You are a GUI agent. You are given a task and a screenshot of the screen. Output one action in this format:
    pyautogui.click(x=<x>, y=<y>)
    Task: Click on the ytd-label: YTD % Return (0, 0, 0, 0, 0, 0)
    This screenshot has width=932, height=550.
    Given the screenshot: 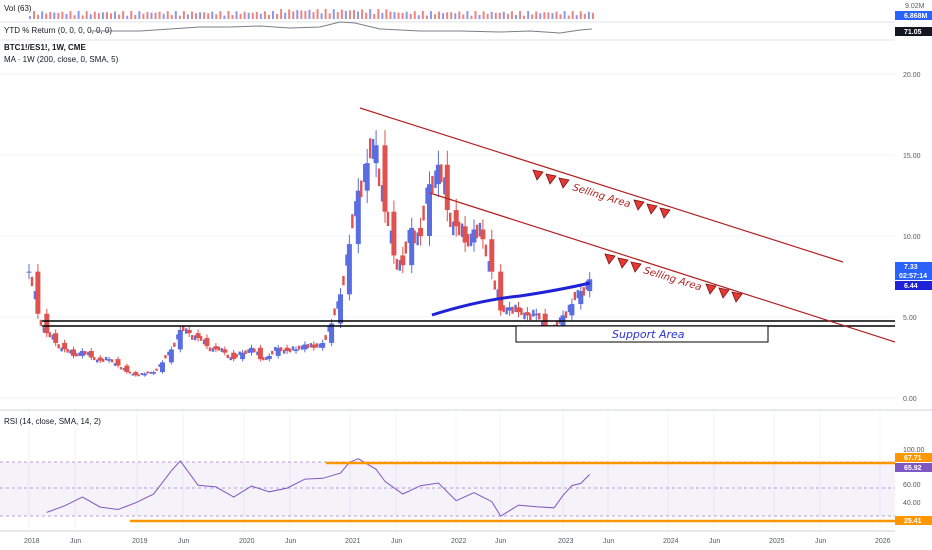 What is the action you would take?
    pyautogui.click(x=58, y=30)
    